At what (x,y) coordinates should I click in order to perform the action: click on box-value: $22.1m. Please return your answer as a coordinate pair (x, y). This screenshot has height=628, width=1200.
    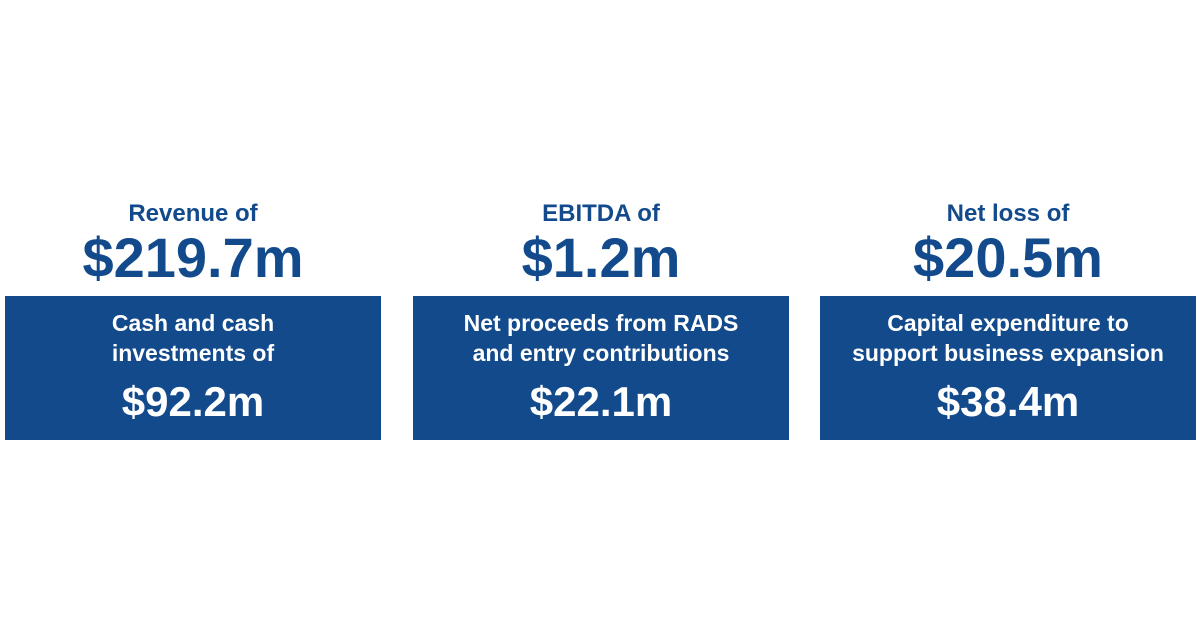
    Looking at the image, I should click on (601, 401).